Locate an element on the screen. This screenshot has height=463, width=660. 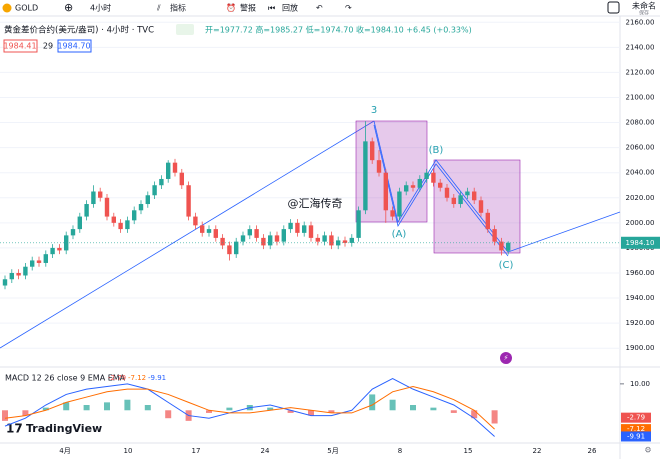
spread: 29 is located at coordinates (48, 46).